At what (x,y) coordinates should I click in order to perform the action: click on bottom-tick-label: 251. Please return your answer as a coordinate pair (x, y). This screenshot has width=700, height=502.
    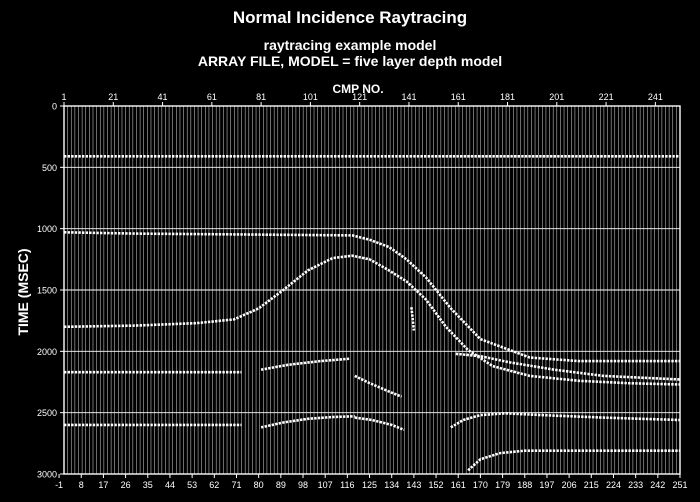
    Looking at the image, I should click on (679, 485).